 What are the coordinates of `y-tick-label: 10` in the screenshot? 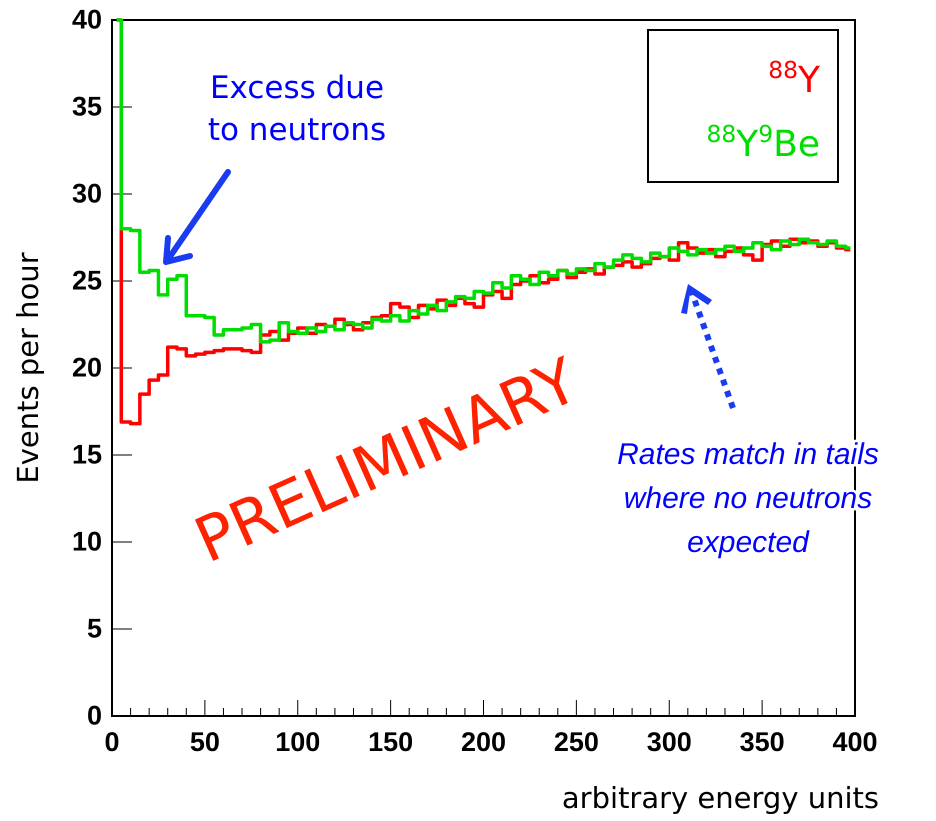 It's located at (87, 541).